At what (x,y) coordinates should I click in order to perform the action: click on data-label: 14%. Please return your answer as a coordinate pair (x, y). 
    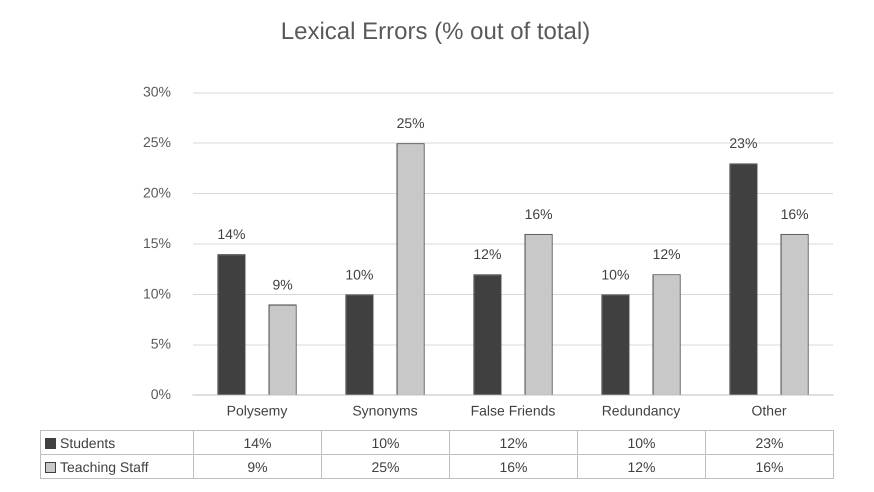
    Looking at the image, I should click on (258, 442).